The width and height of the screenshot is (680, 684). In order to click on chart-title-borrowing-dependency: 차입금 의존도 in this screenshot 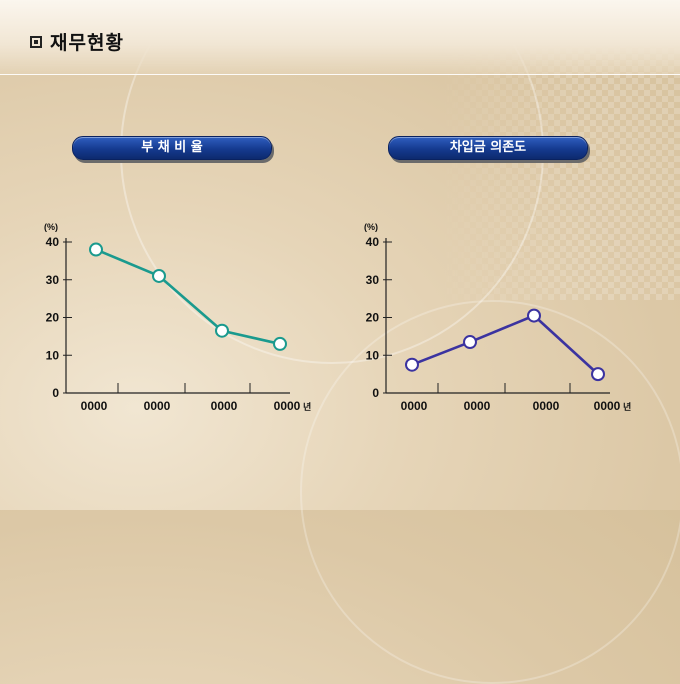, I will do `click(488, 148)`.